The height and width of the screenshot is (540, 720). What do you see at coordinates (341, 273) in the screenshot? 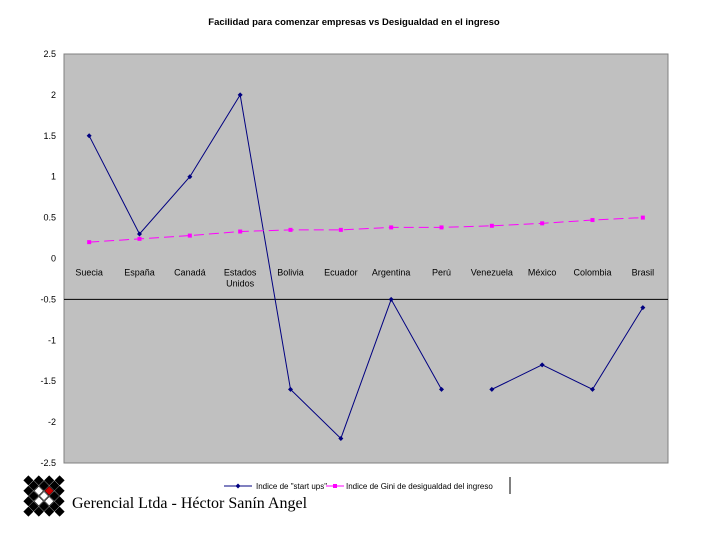
I see `category-label: Ecuador` at bounding box center [341, 273].